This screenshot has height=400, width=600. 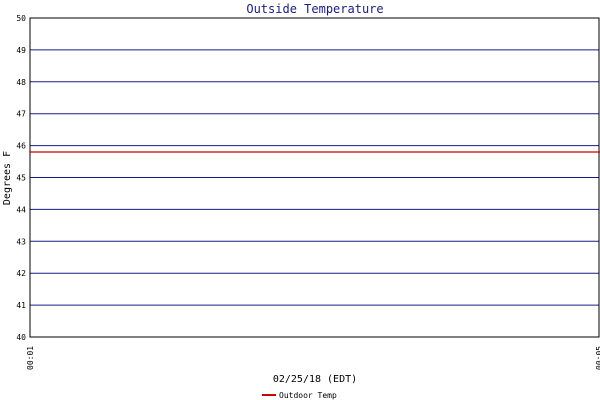 What do you see at coordinates (21, 50) in the screenshot?
I see `y-tick-label: 49` at bounding box center [21, 50].